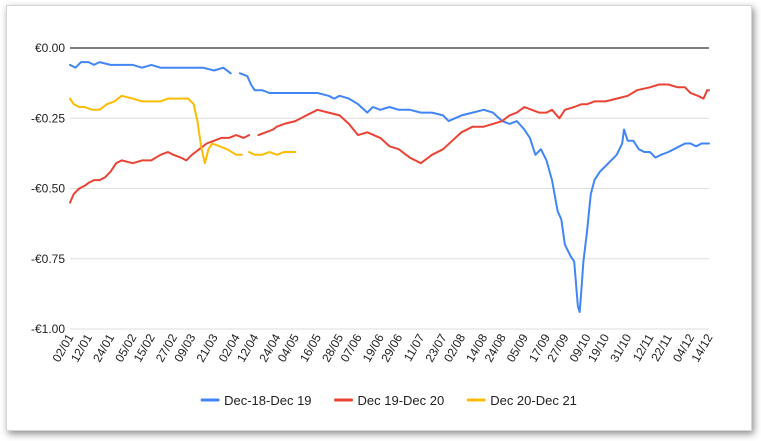 Image resolution: width=761 pixels, height=441 pixels. Describe the element at coordinates (48, 259) in the screenshot. I see `y-tick-label: -€0.75` at that location.